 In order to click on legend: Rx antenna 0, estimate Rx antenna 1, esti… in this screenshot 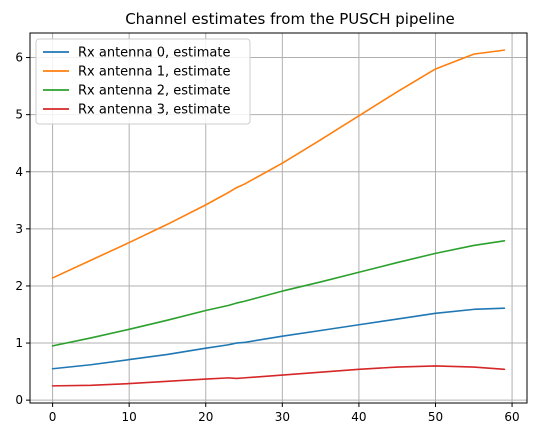, I will do `click(143, 81)`.